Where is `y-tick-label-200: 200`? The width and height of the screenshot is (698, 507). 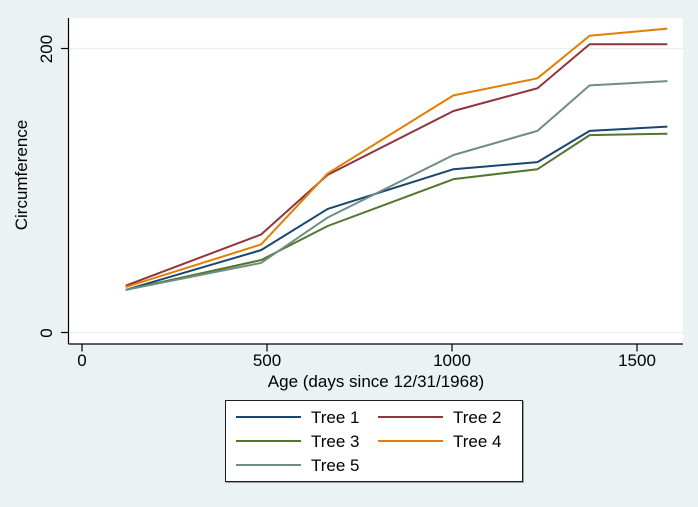
y-tick-label-200: 200 is located at coordinates (46, 48).